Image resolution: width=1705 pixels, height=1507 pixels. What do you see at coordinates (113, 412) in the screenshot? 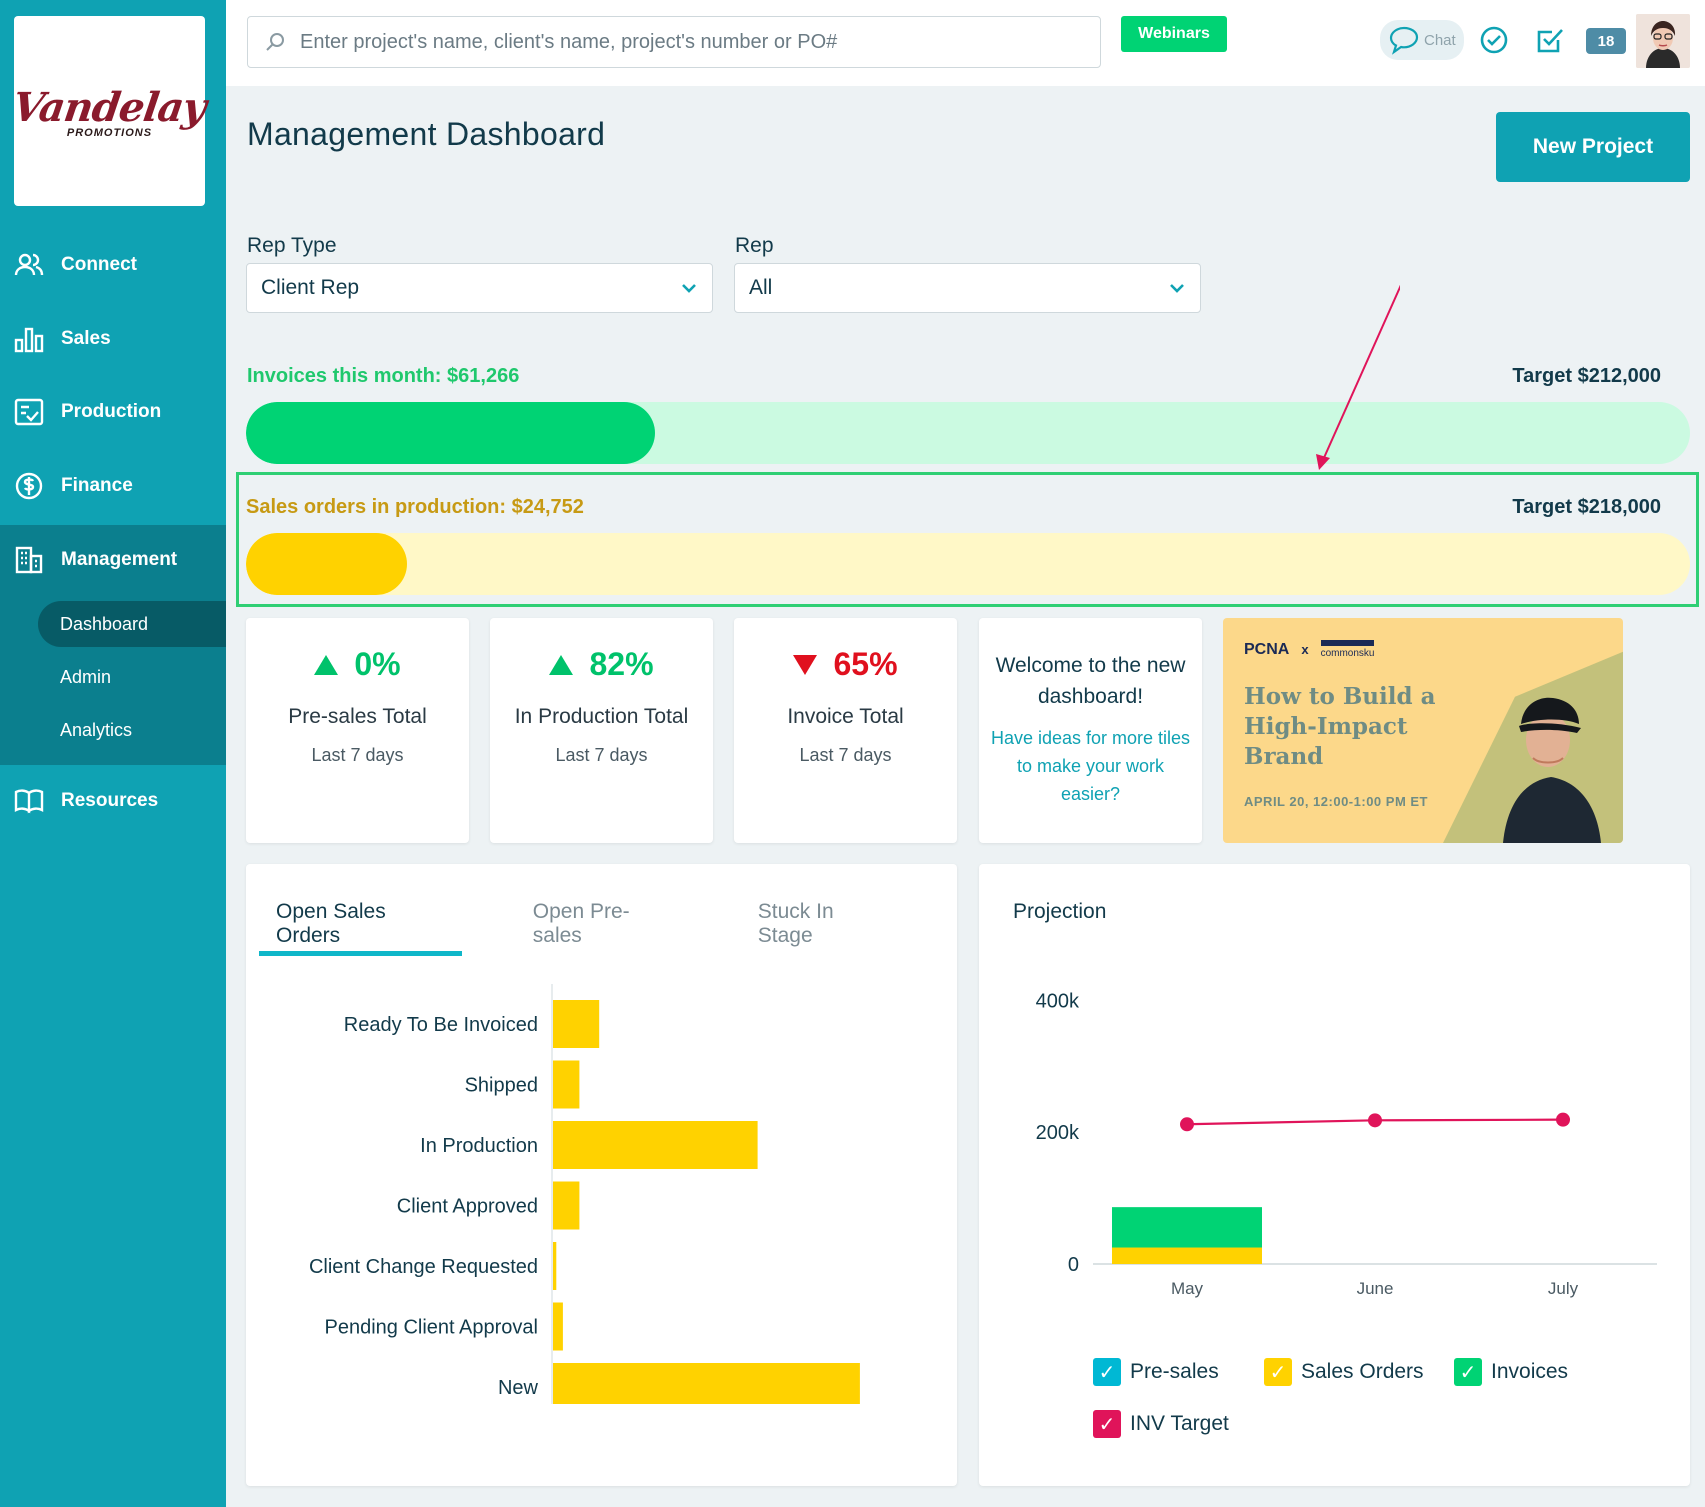
I see `sidebar-item-production: Production` at bounding box center [113, 412].